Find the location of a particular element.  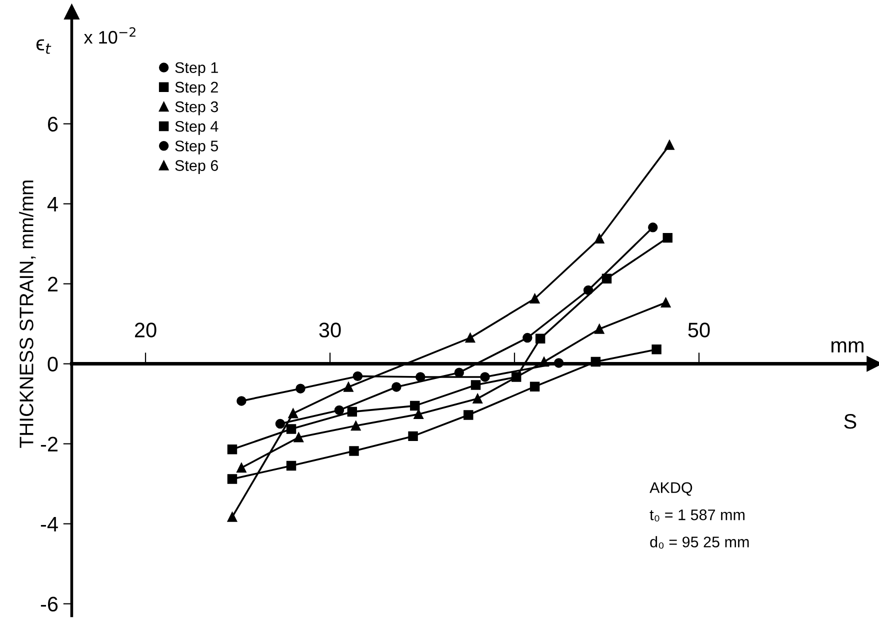

annotation: t₀ = 1 587 mm is located at coordinates (697, 515).